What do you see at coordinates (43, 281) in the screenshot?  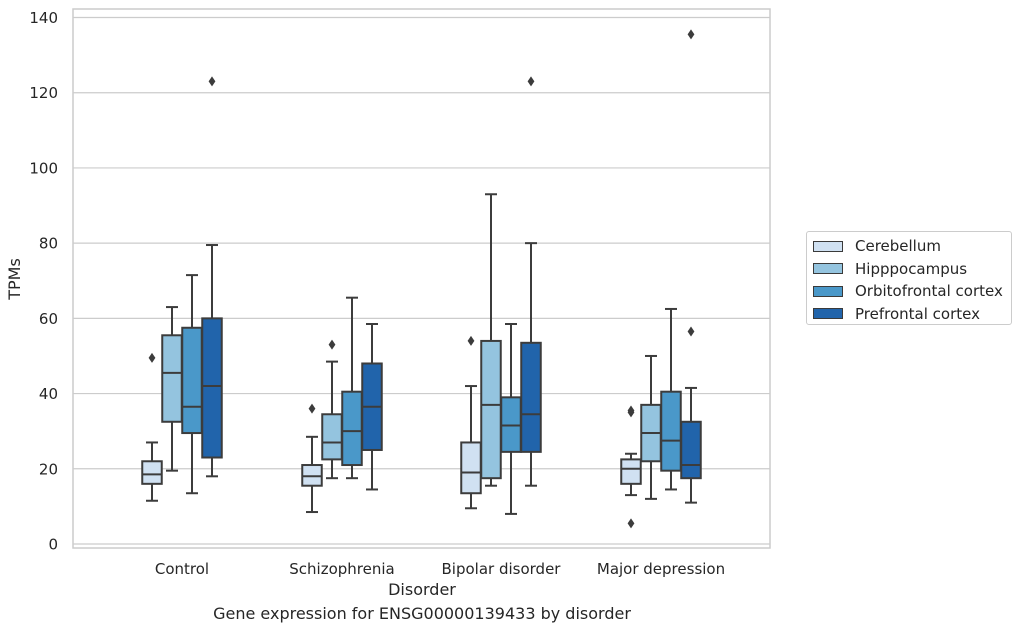 I see `y-tick-labels: 0 20 40 60 80 100 120 140` at bounding box center [43, 281].